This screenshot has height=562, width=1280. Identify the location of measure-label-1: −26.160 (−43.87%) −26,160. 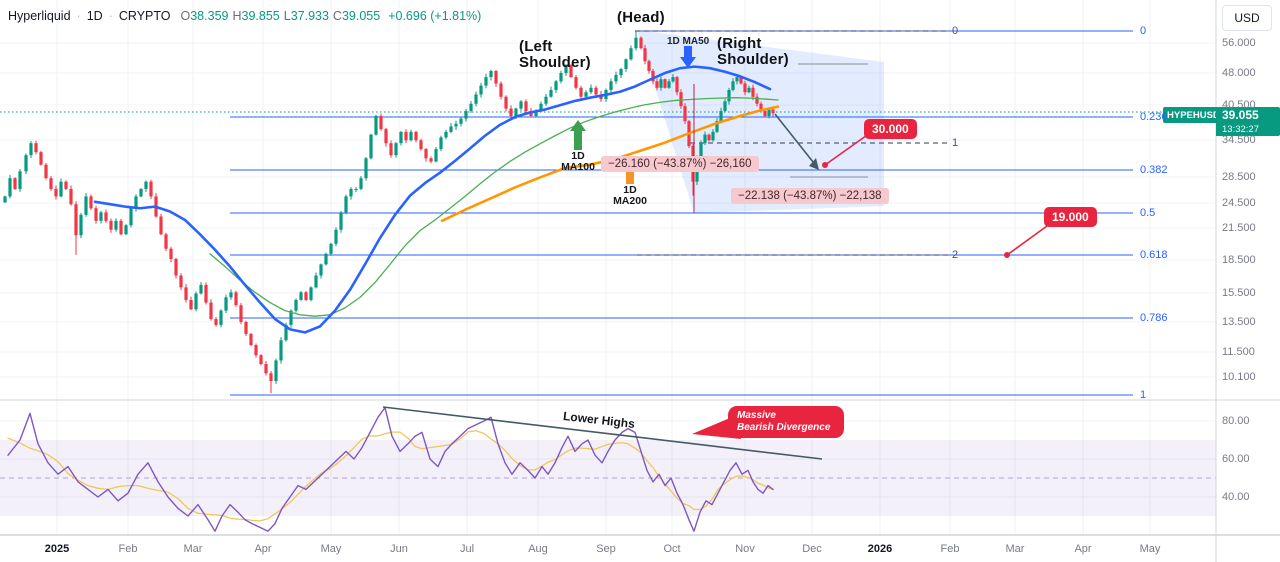
(680, 164).